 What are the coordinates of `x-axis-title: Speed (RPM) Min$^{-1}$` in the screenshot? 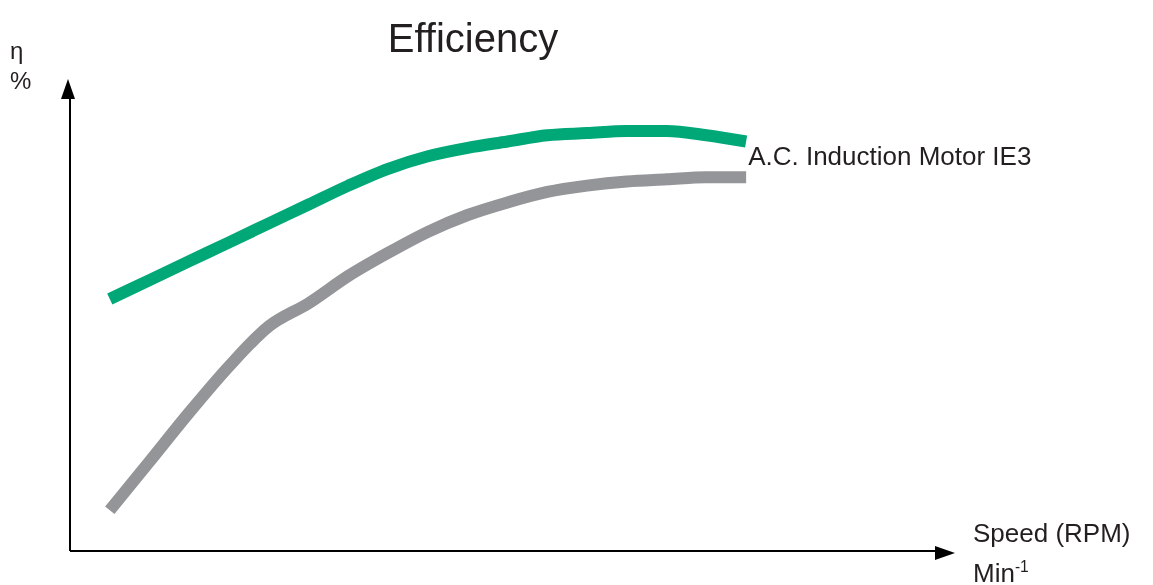 It's located at (1052, 551).